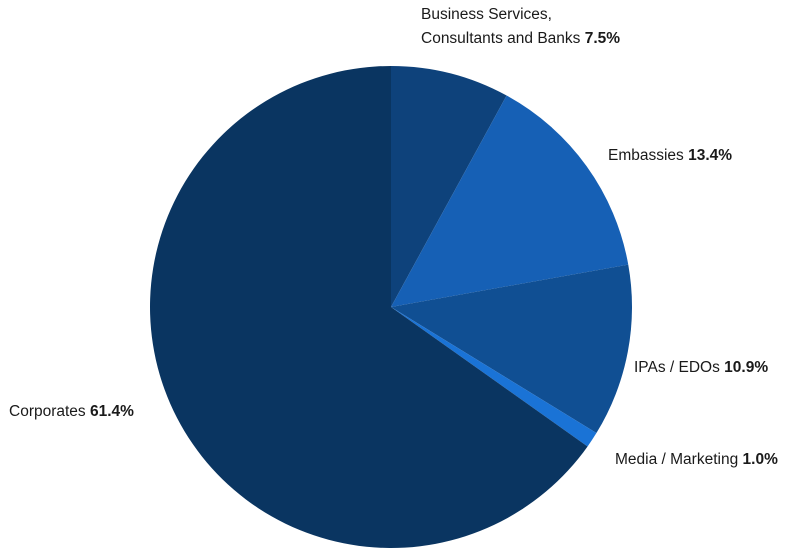  What do you see at coordinates (710, 155) in the screenshot?
I see `slice-value-embassies: 13.4%` at bounding box center [710, 155].